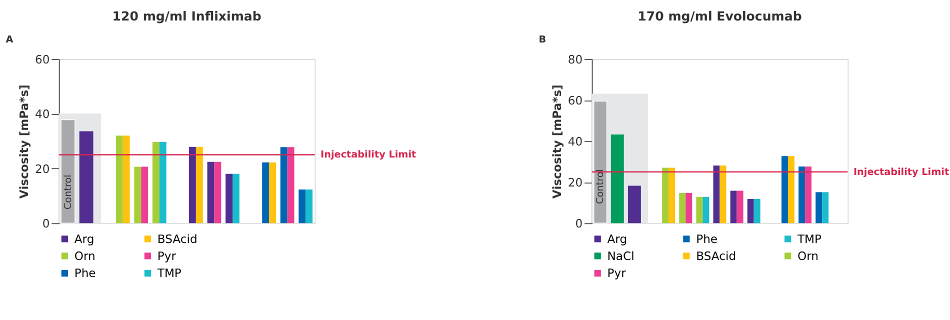 This screenshot has height=320, width=950. What do you see at coordinates (542, 40) in the screenshot?
I see `text: B` at bounding box center [542, 40].